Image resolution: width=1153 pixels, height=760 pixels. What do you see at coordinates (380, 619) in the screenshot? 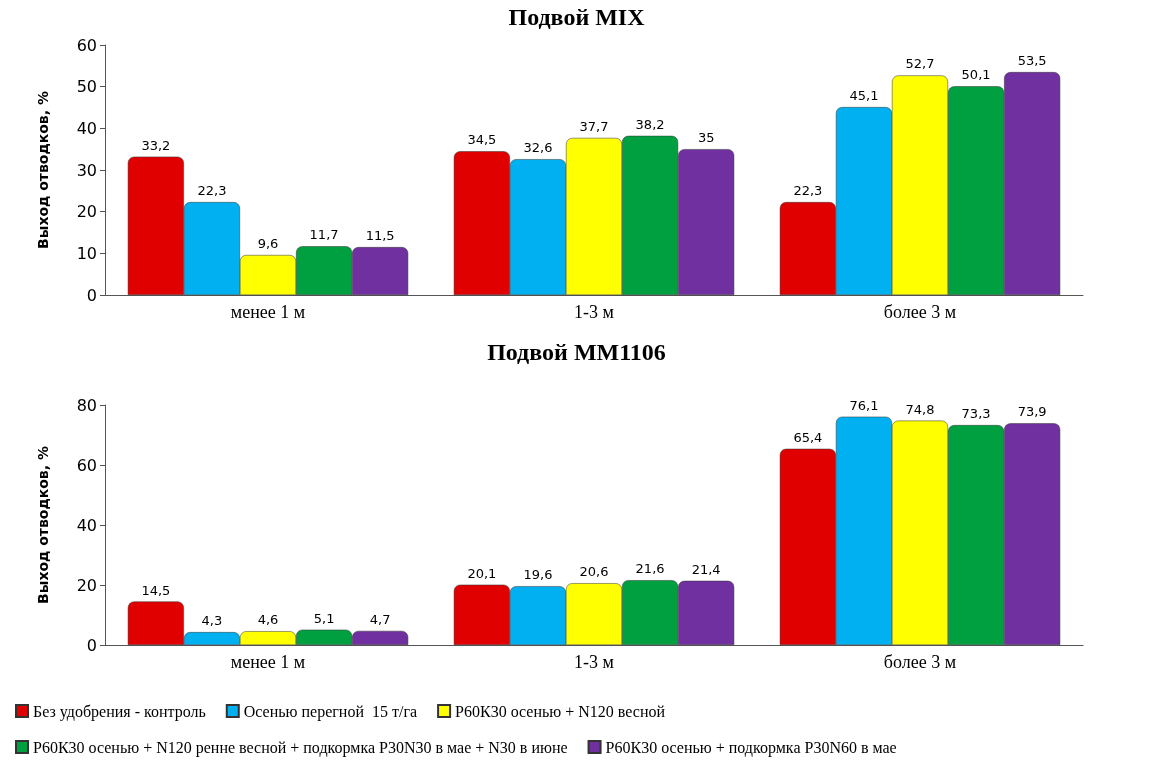
I see `data-label: 4,7` at bounding box center [380, 619].